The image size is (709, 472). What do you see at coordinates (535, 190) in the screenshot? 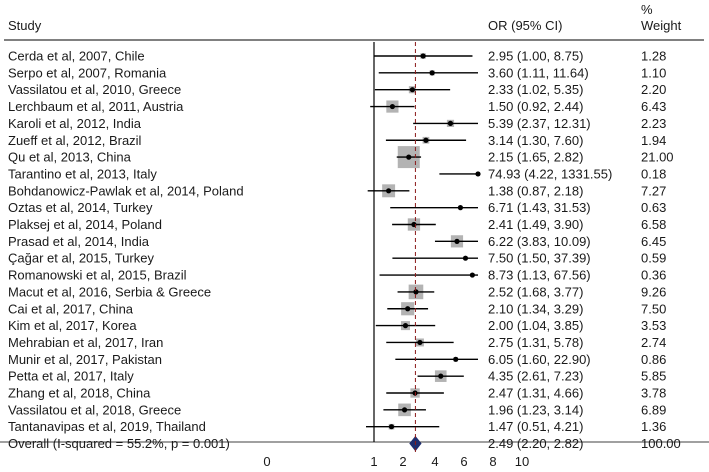
I see `or-ci-value: 1.38 (0.87, 2.18)` at bounding box center [535, 190].